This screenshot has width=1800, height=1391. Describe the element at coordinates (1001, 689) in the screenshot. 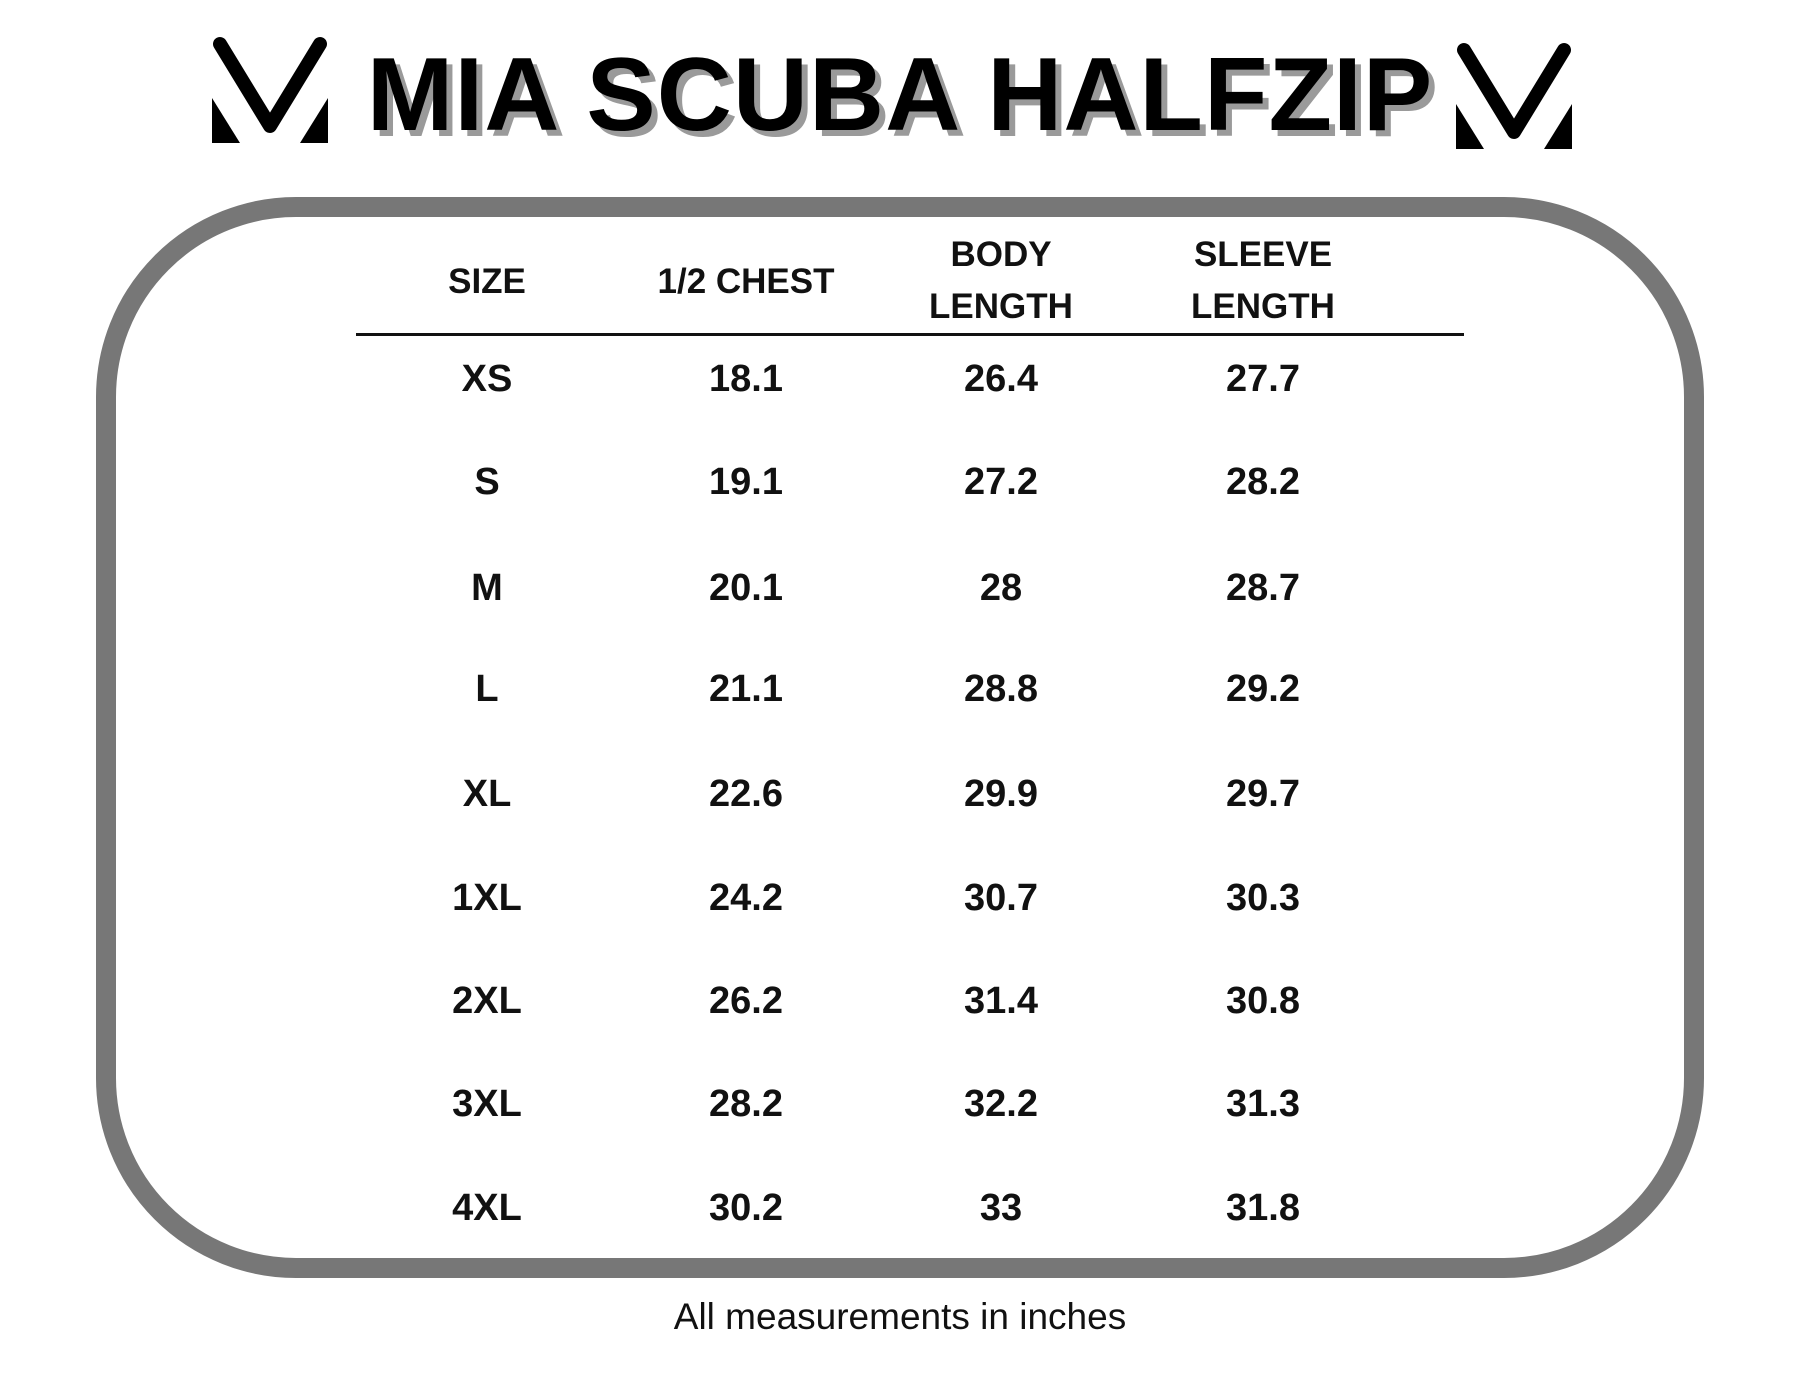

I see `cell-body-length: 28.8` at that location.